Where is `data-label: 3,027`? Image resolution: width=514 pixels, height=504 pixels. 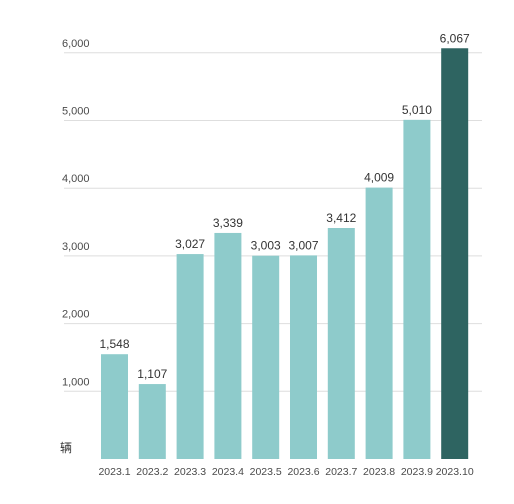
data-label: 3,027 is located at coordinates (190, 244).